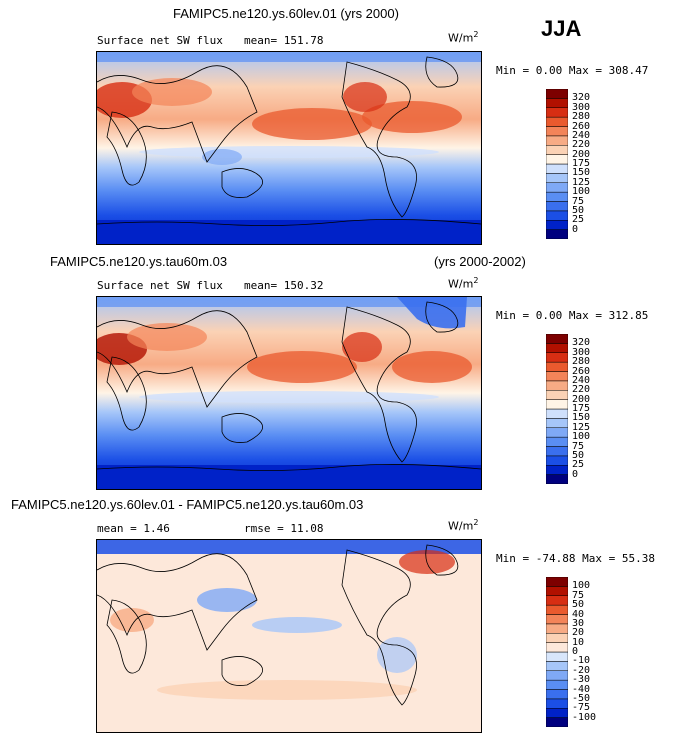  Describe the element at coordinates (133, 528) in the screenshot. I see `panel-3-mean: mean = 1.46` at that location.